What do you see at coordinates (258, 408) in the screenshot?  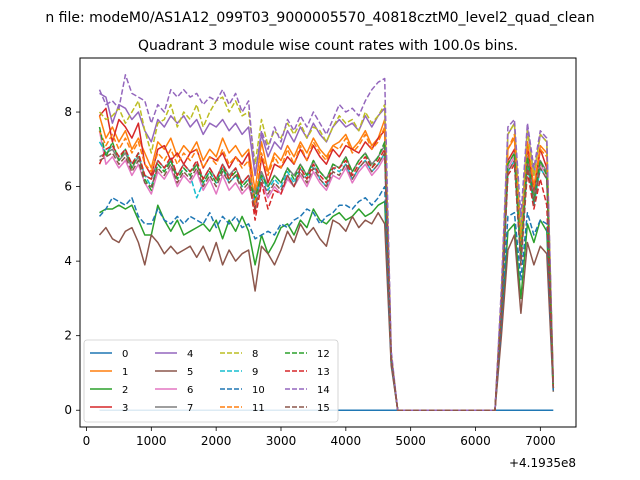 I see `legend-label-11: 11` at bounding box center [258, 408].